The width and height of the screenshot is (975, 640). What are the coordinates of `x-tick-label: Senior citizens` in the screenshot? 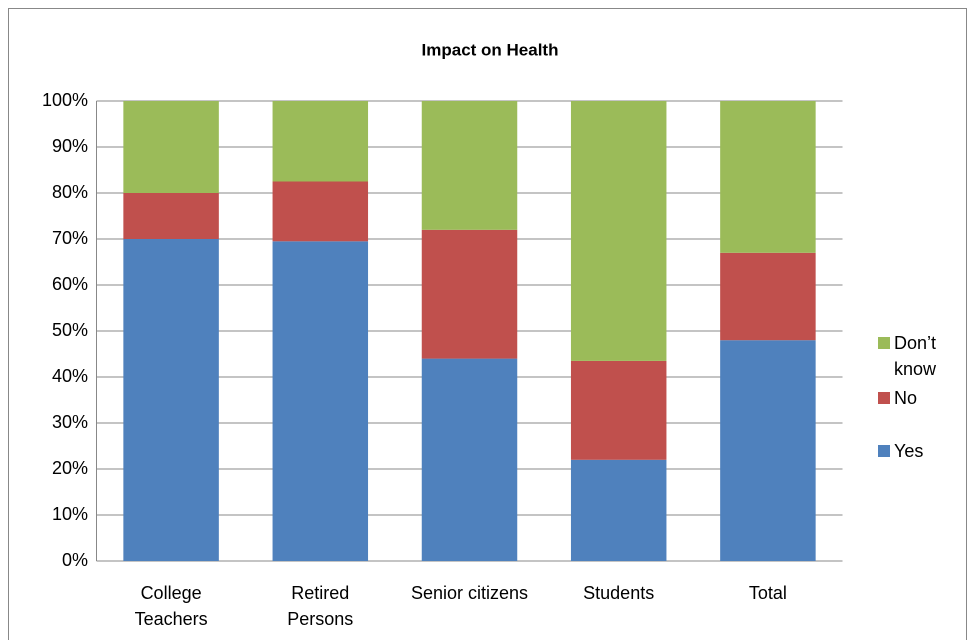 It's located at (469, 593).